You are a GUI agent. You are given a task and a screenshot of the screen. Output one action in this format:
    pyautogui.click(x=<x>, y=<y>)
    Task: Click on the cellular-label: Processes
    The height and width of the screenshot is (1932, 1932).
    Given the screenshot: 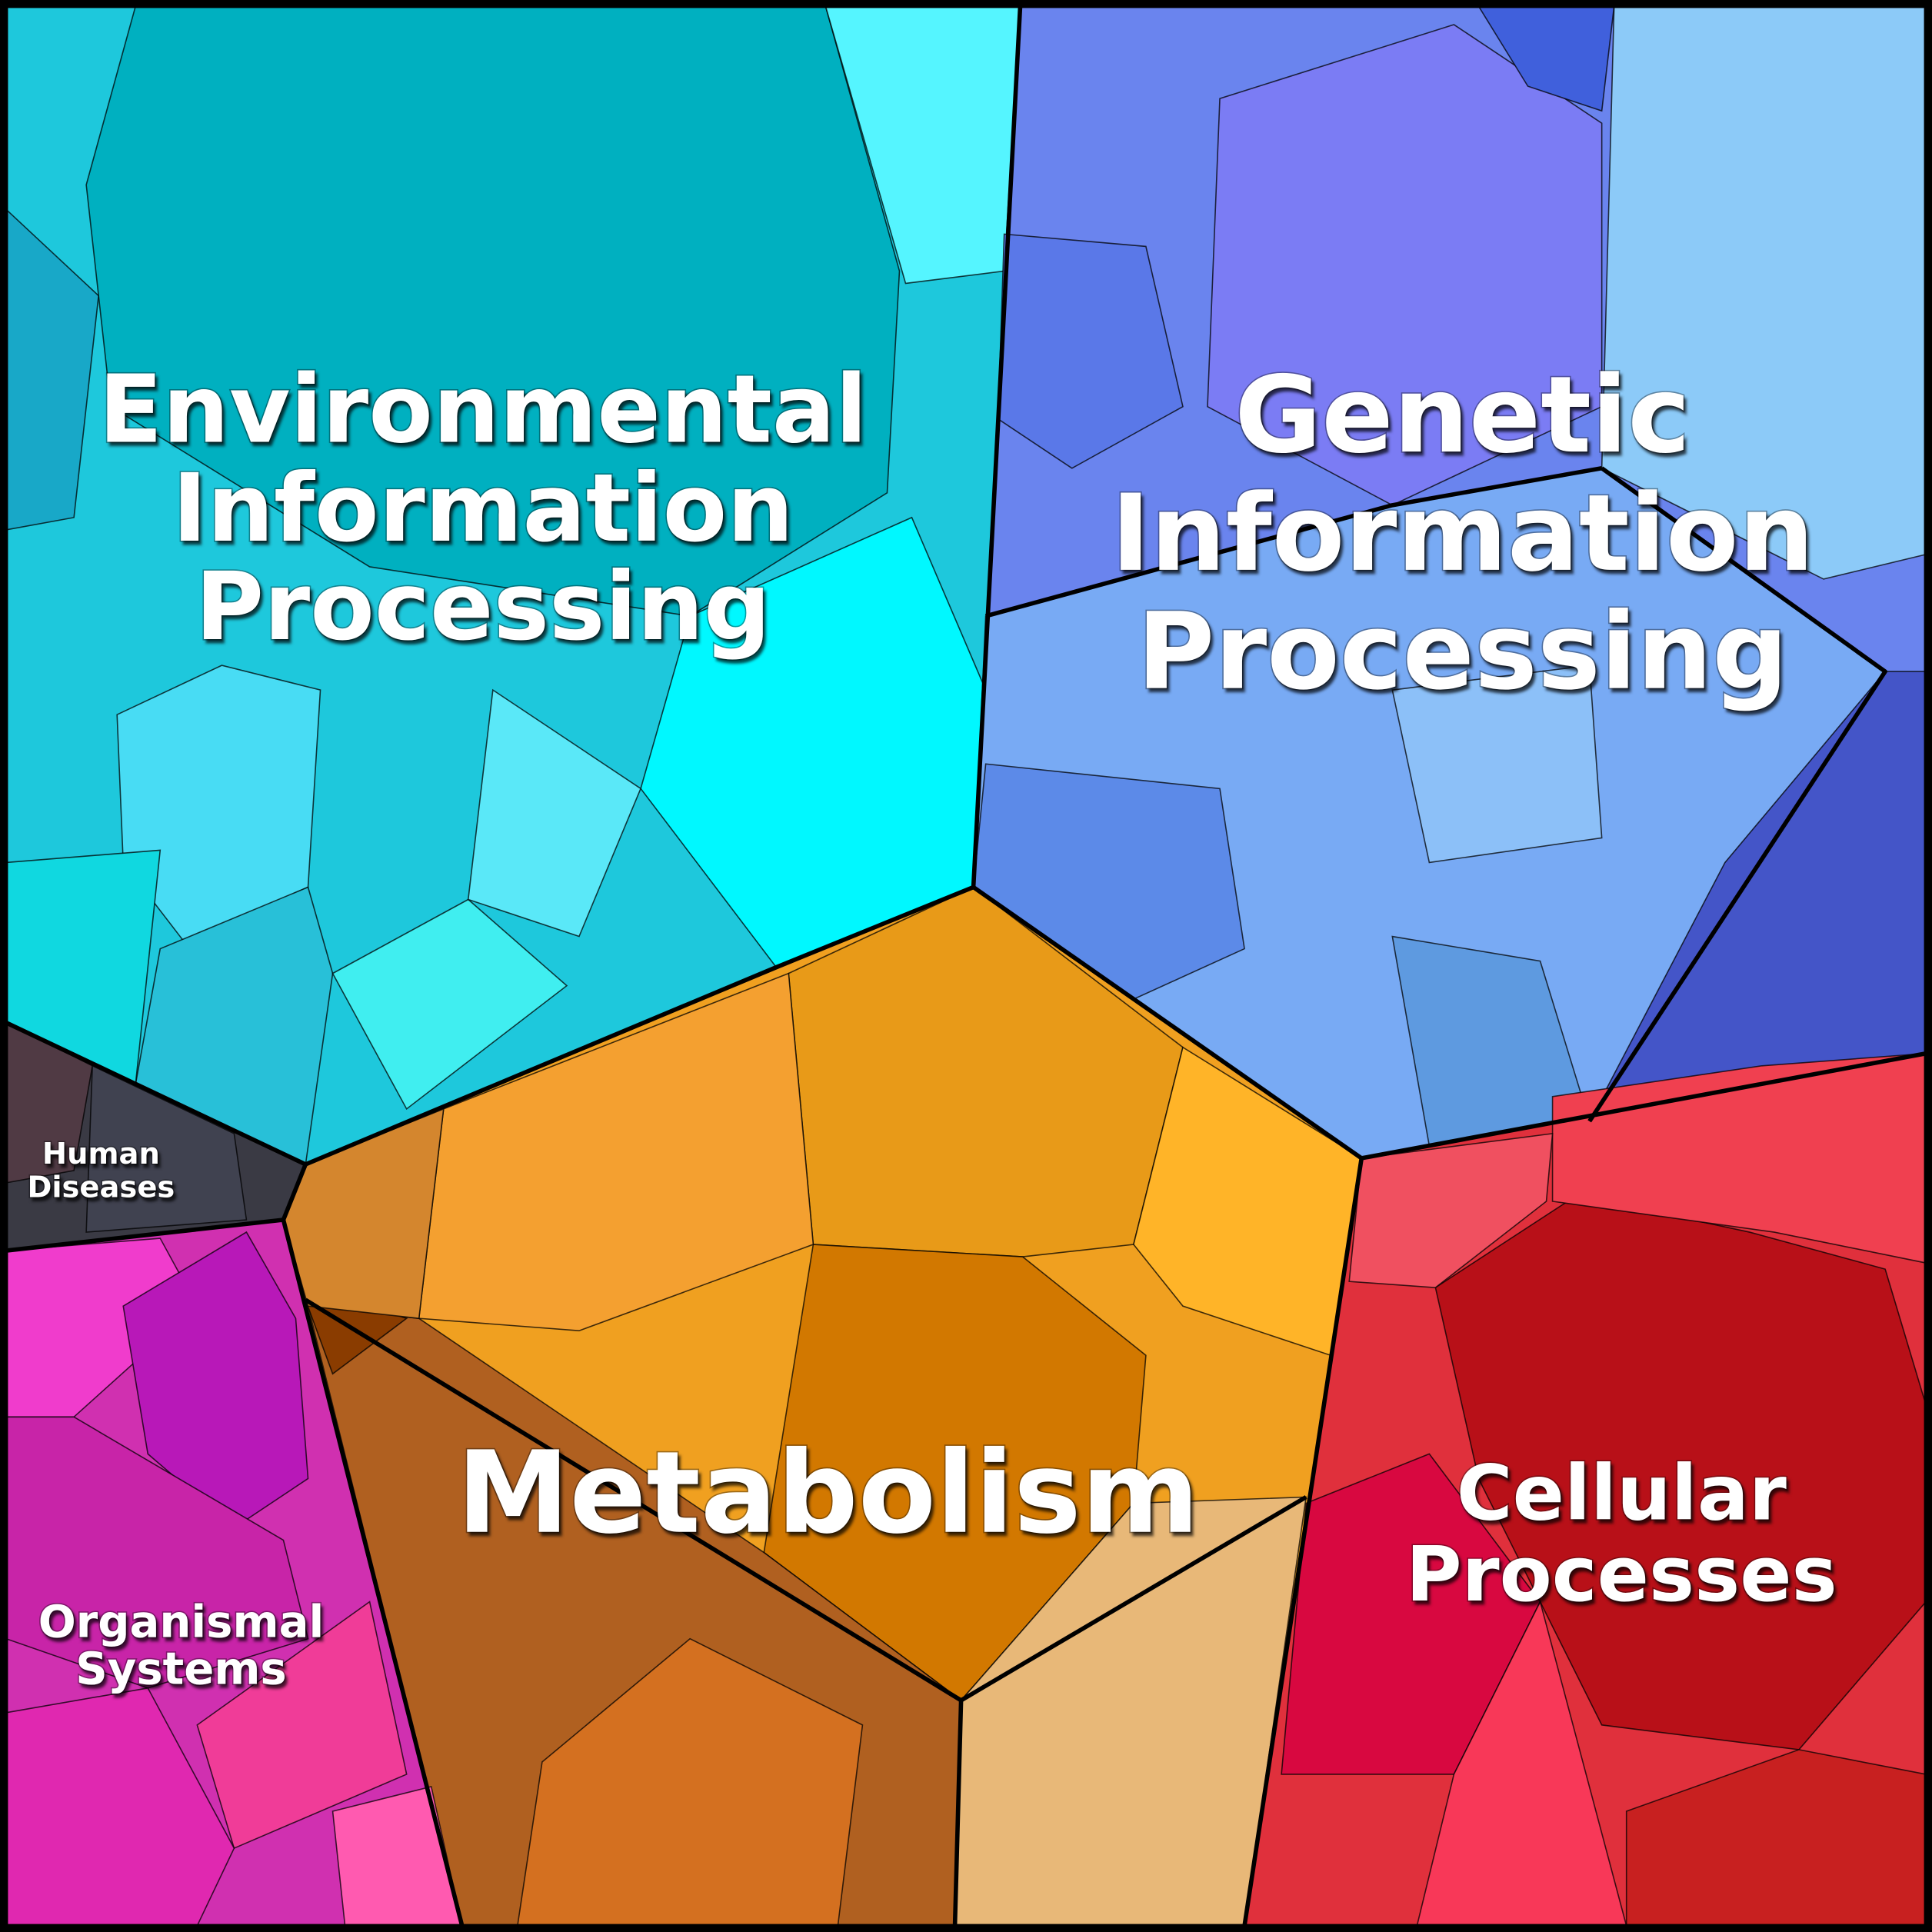 What is the action you would take?
    pyautogui.click(x=1621, y=1575)
    